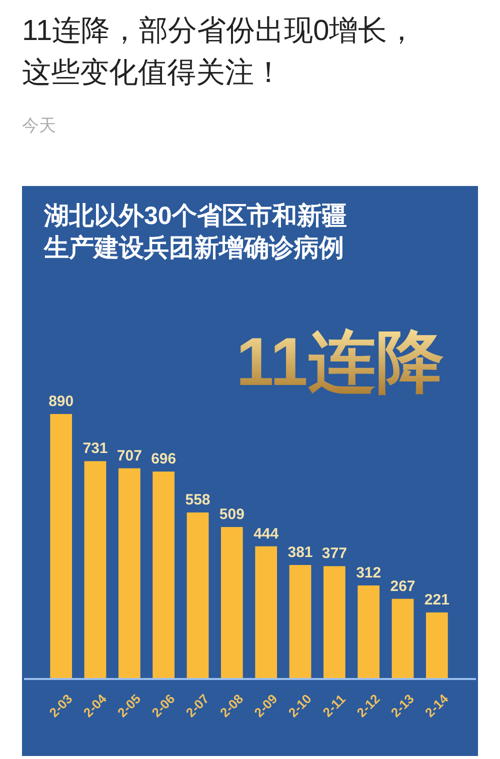  What do you see at coordinates (196, 232) in the screenshot?
I see `chart-subtitle: 湖北以外30个省区市和新疆生产建设兵团新增确诊病例` at bounding box center [196, 232].